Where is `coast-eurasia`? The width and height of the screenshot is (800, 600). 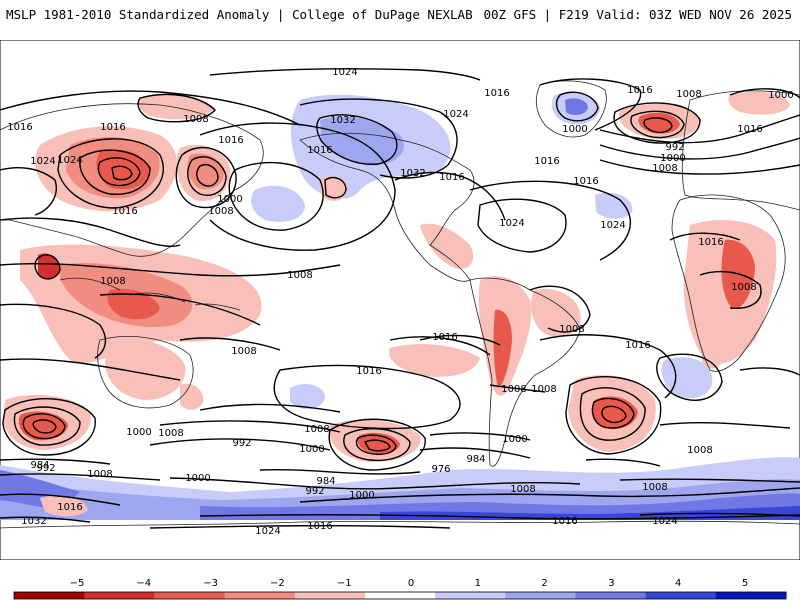
coast-eurasia is located at coordinates (132, 180).